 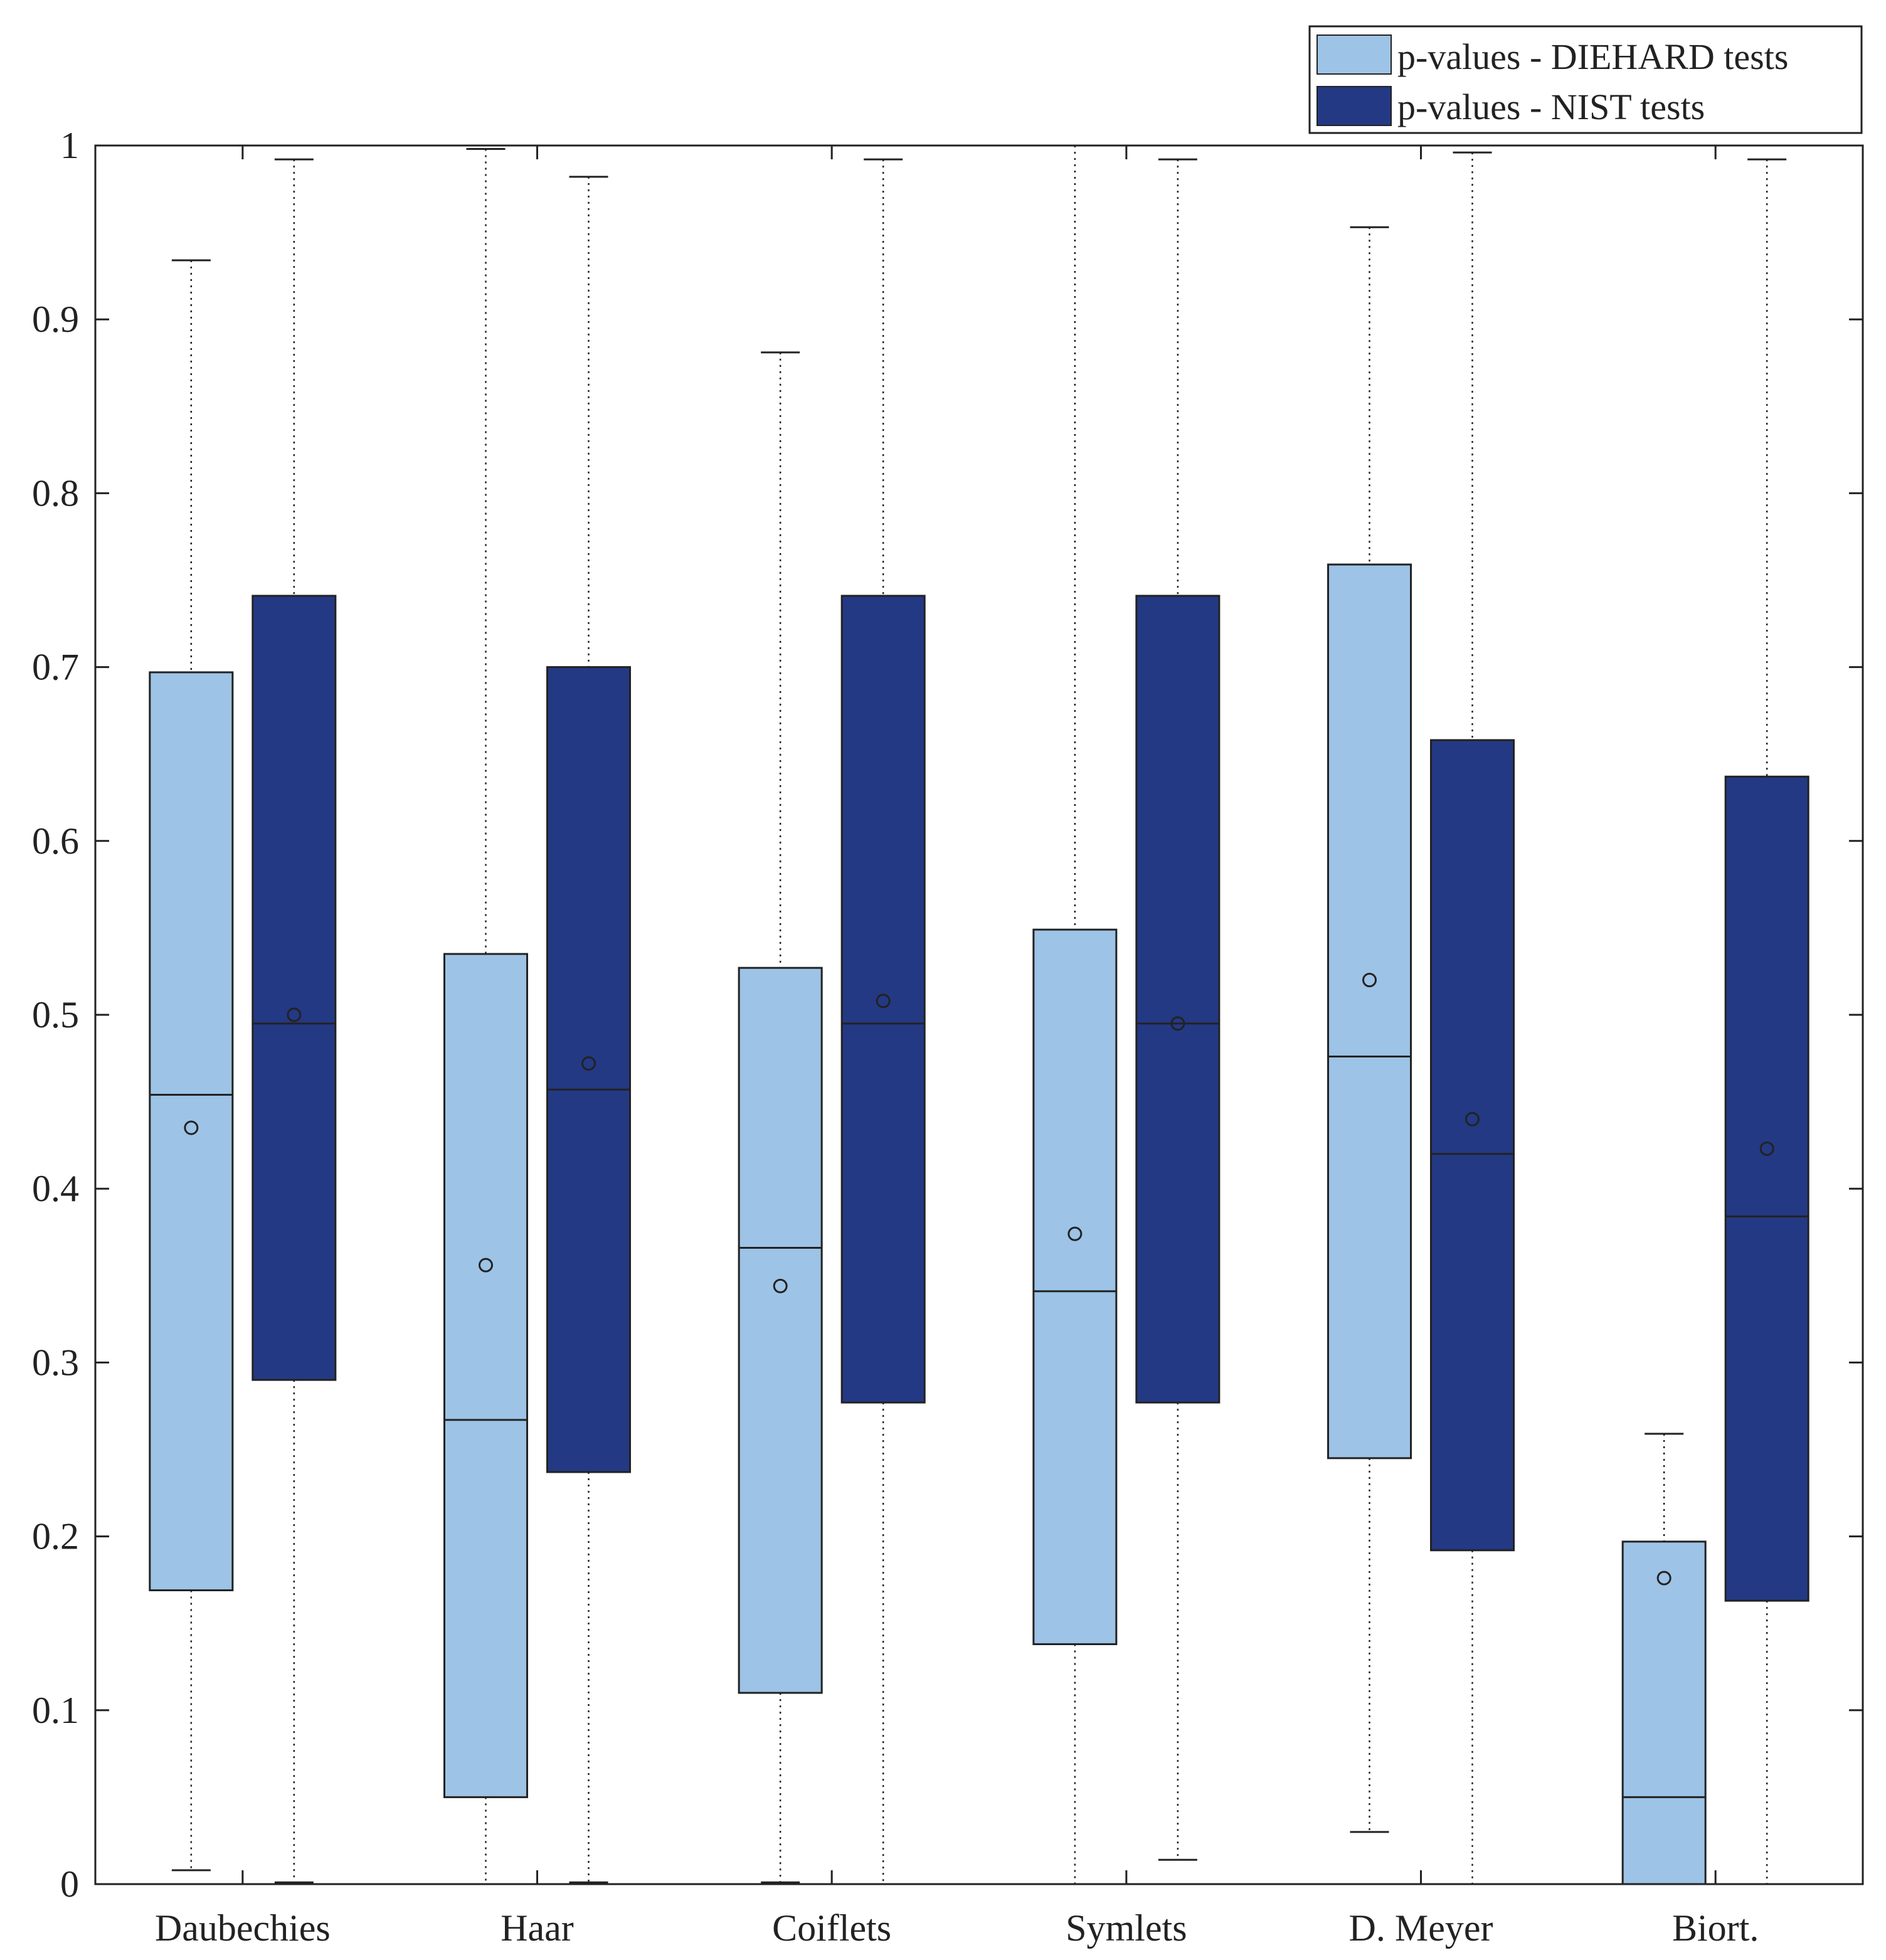 I want to click on y-tick-label: 0.8, so click(x=55, y=493).